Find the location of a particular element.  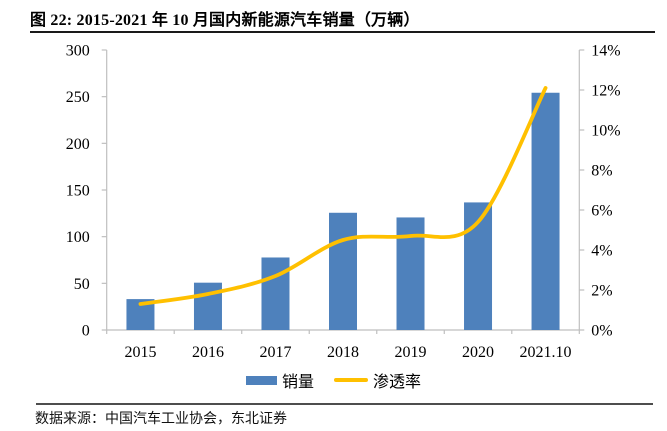

left-axis-tick-label: 0 is located at coordinates (86, 331).